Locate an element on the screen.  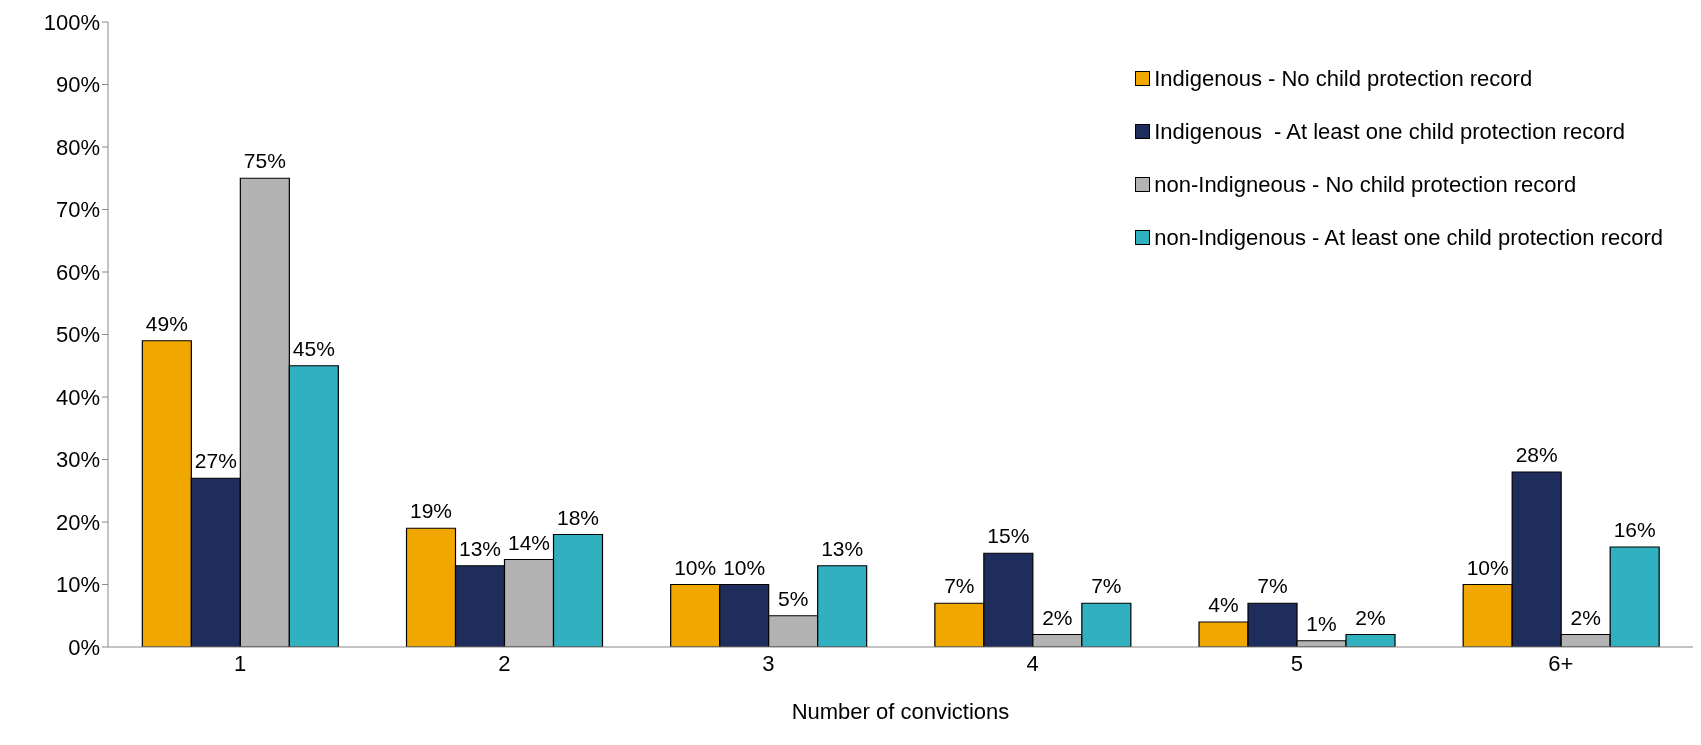
x-tick-label: 6+ is located at coordinates (1561, 663).